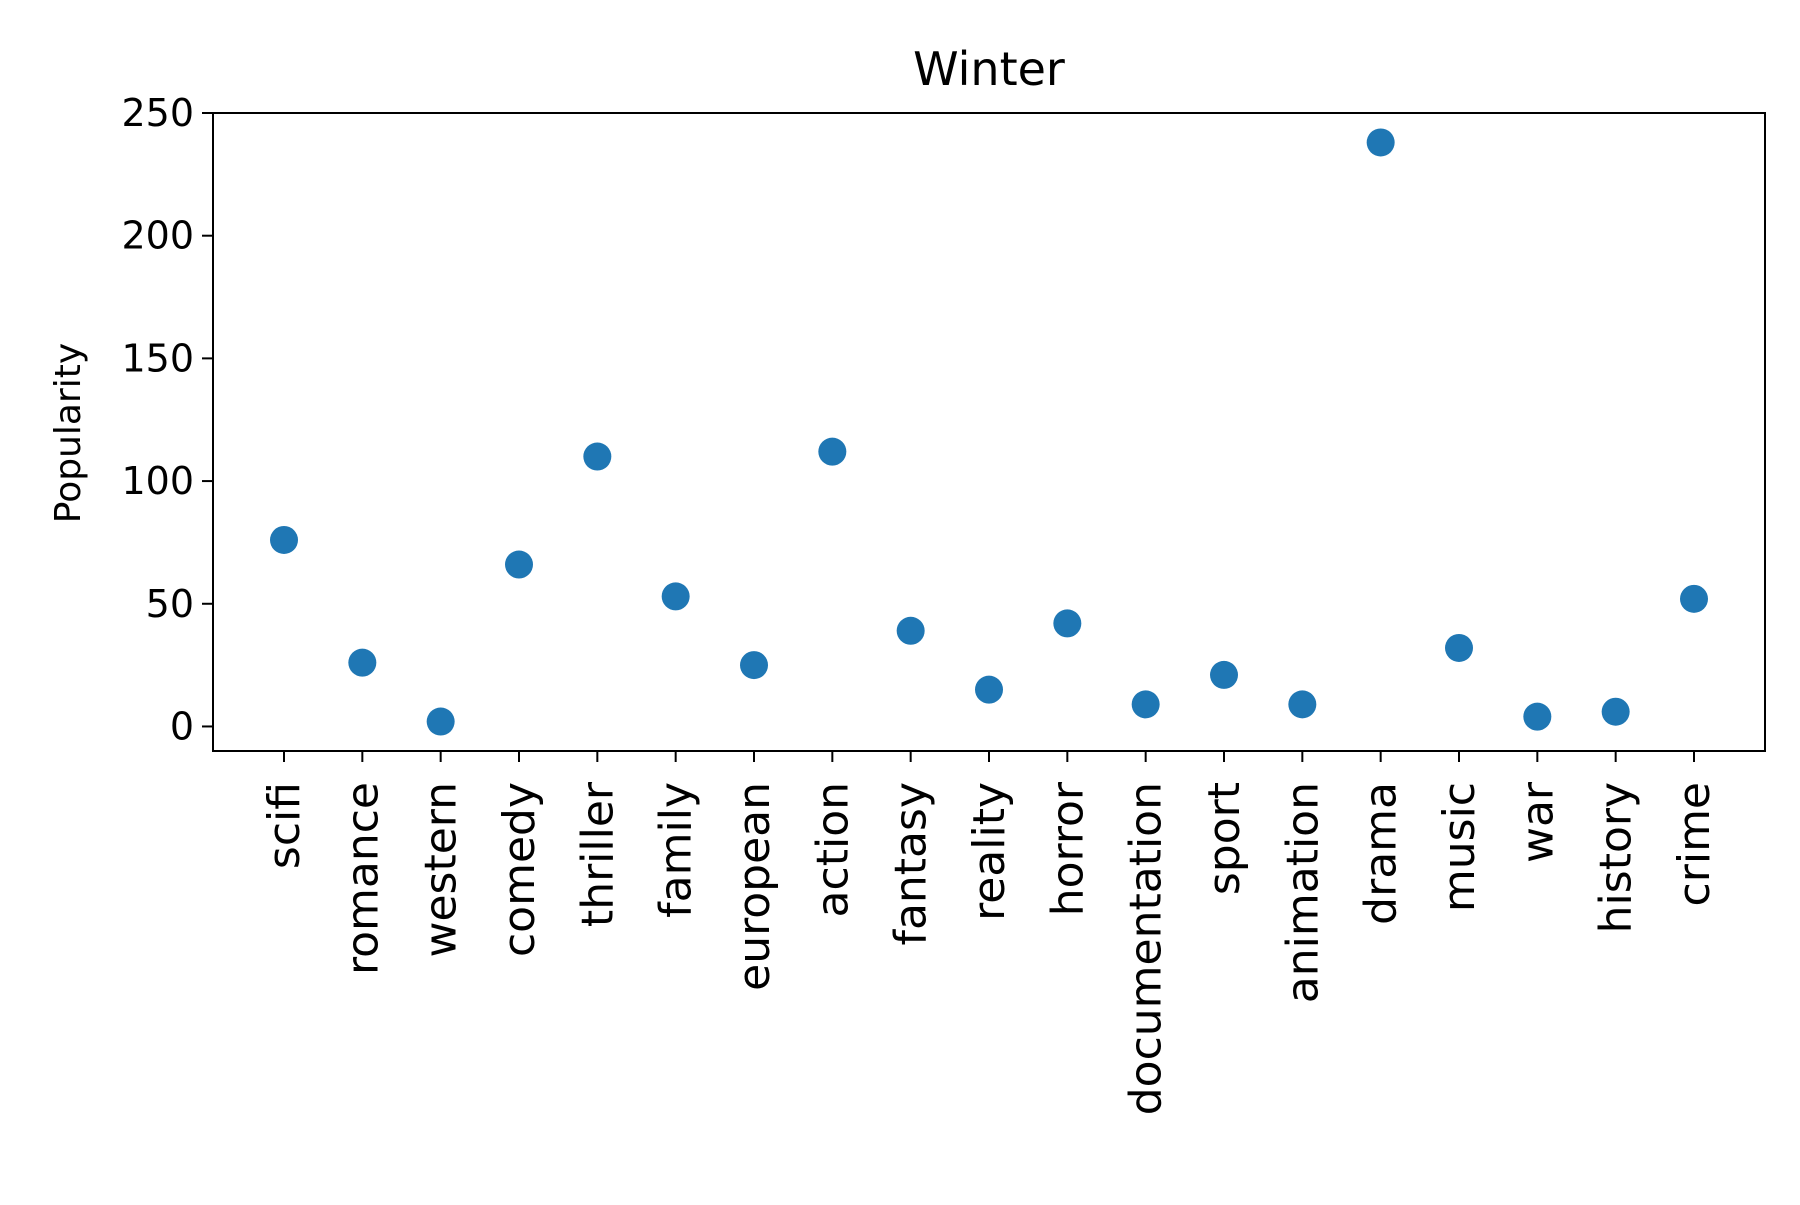 This screenshot has height=1205, width=1800. What do you see at coordinates (1616, 857) in the screenshot?
I see `x-tick-label: history` at bounding box center [1616, 857].